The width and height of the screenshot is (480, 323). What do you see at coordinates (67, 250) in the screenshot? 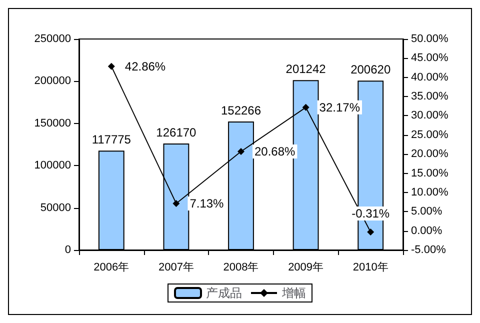
I see `y-tick-label: 0` at bounding box center [67, 250].